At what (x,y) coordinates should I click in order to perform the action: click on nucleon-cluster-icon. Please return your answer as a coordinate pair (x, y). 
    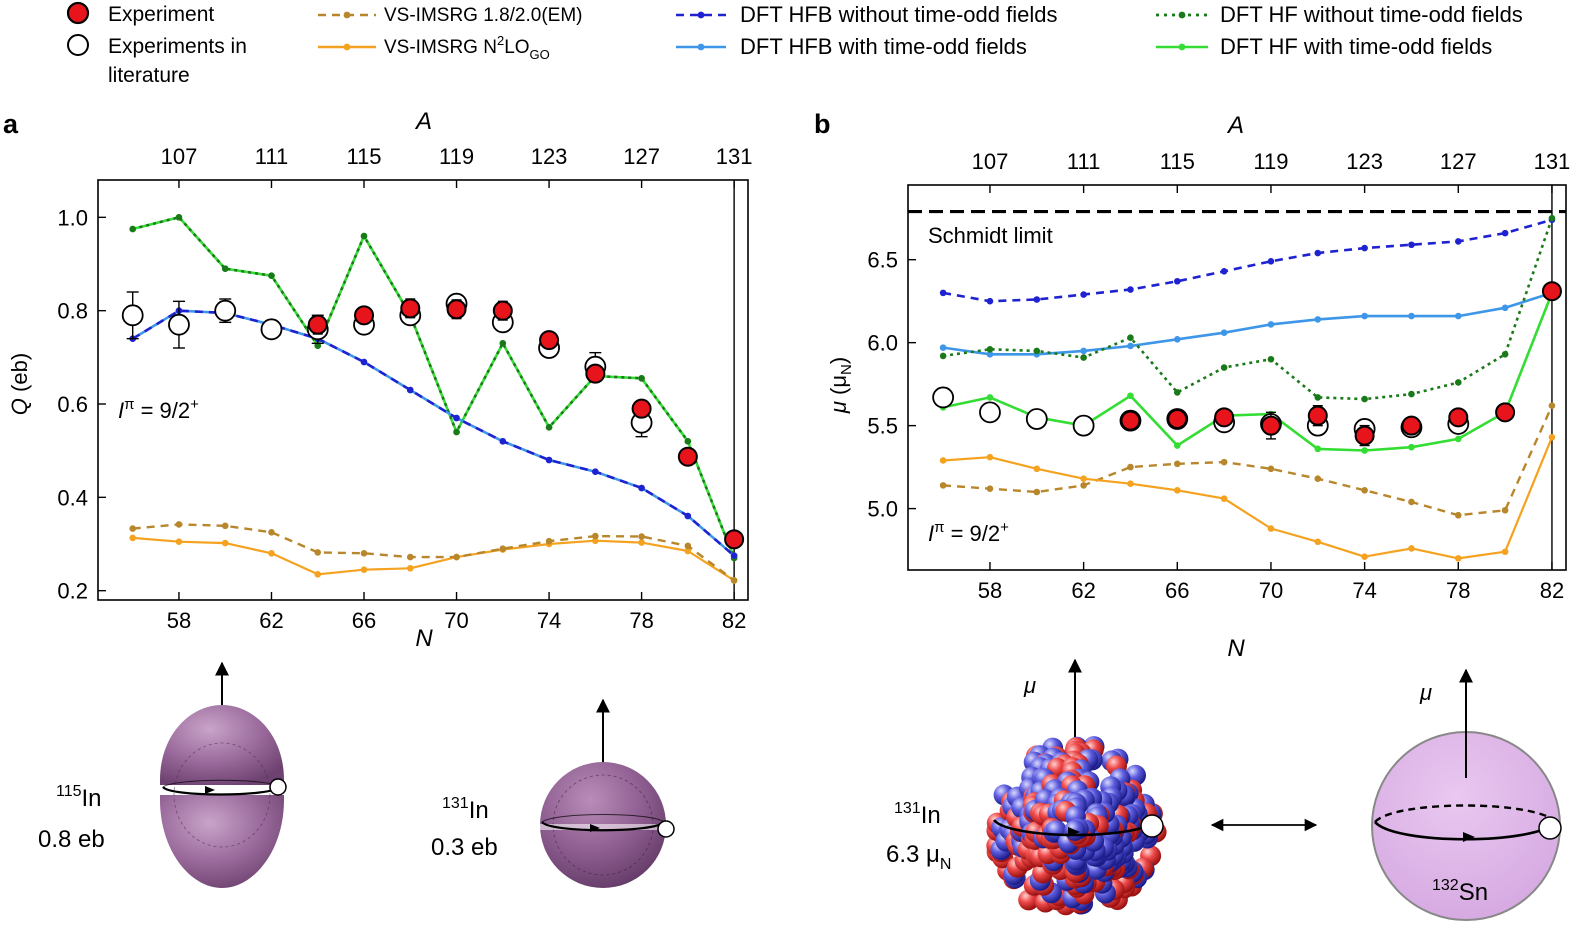
    Looking at the image, I should click on (1076, 826).